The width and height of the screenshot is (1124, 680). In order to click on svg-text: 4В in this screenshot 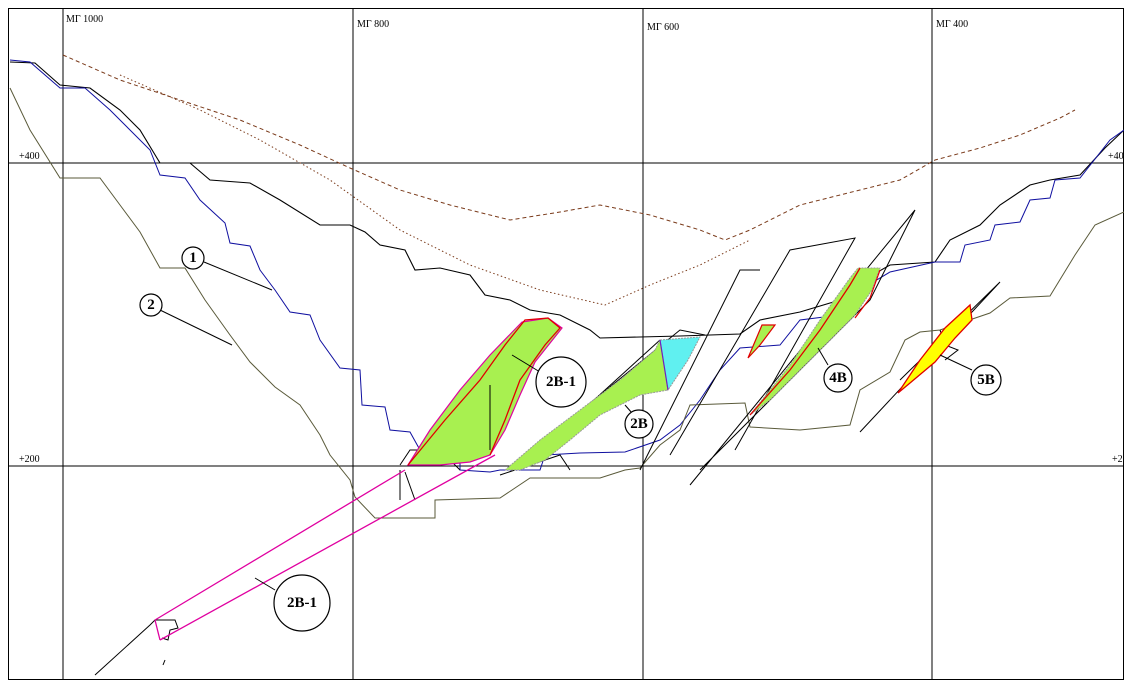, I will do `click(838, 378)`.